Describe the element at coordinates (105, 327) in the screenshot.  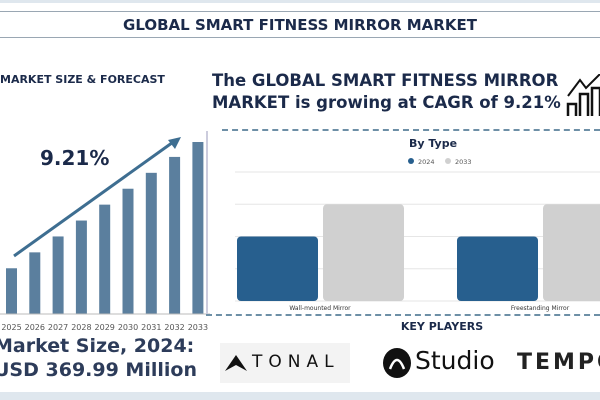
I see `tick-label: 2029` at that location.